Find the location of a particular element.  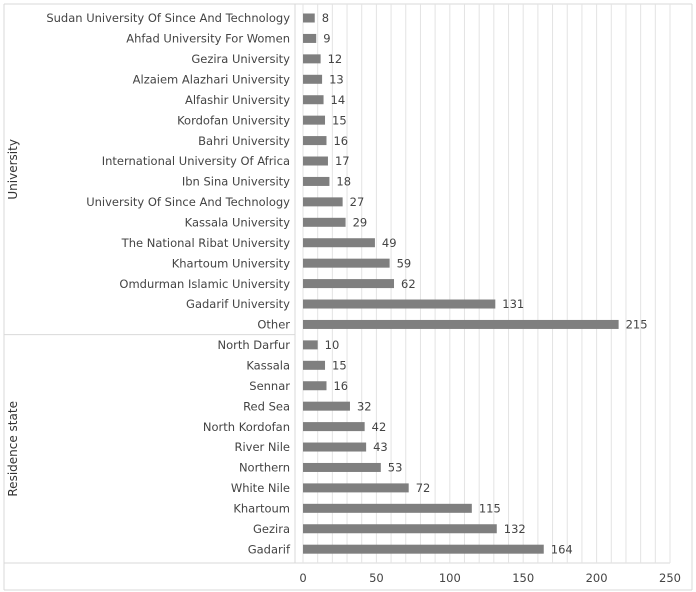

group-label-residence-state: Residence state is located at coordinates (13, 449).